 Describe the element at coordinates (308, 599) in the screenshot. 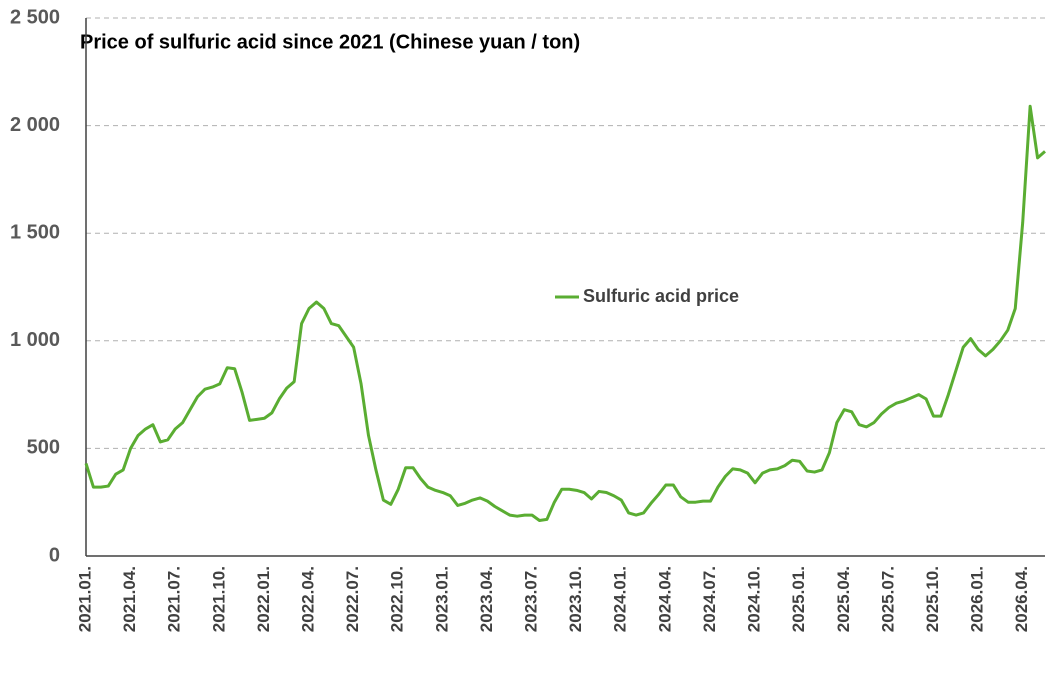

I see `x-tick-label: 2022.04.` at that location.